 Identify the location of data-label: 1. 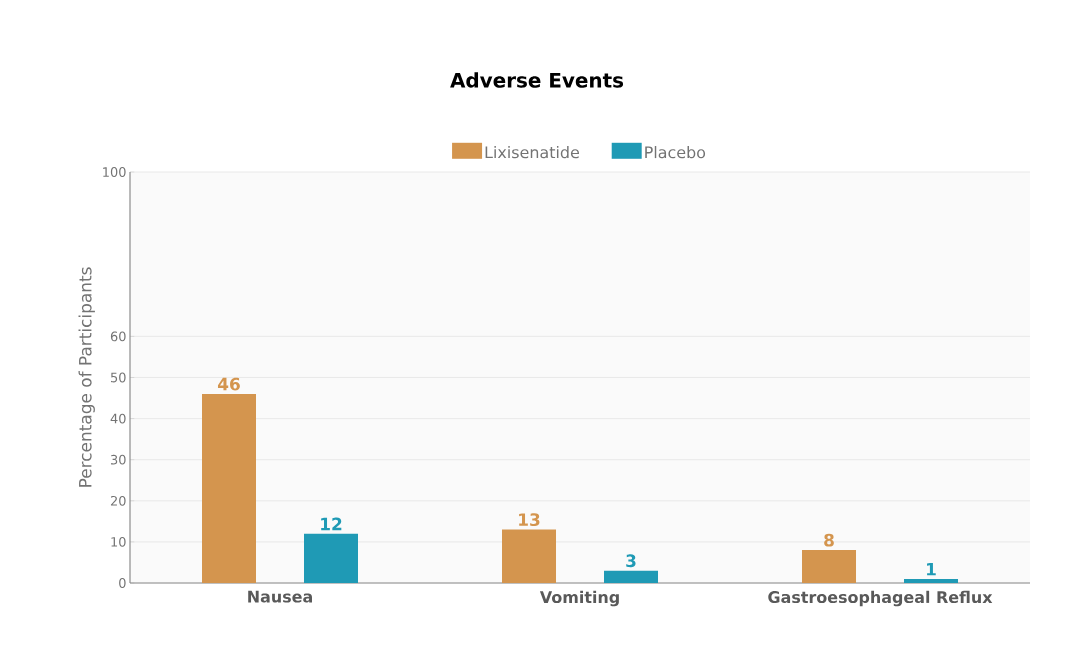
(931, 569).